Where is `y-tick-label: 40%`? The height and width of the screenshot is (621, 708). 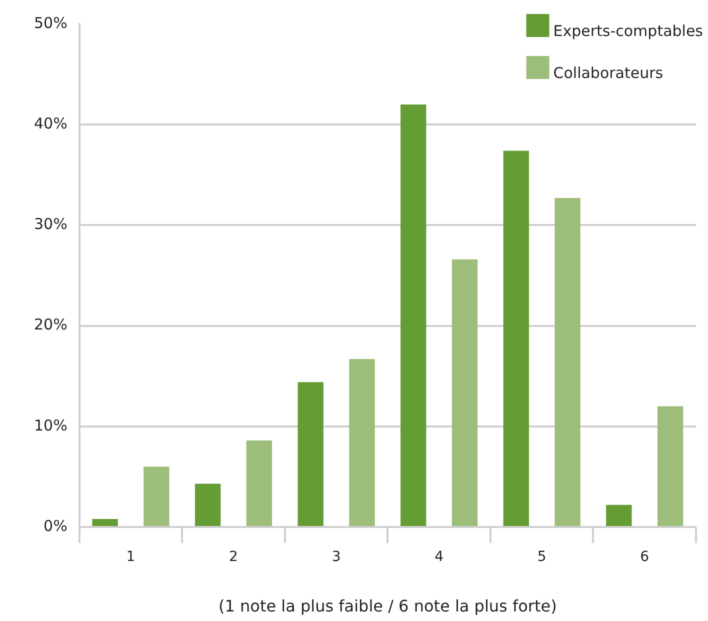 y-tick-label: 40% is located at coordinates (51, 123).